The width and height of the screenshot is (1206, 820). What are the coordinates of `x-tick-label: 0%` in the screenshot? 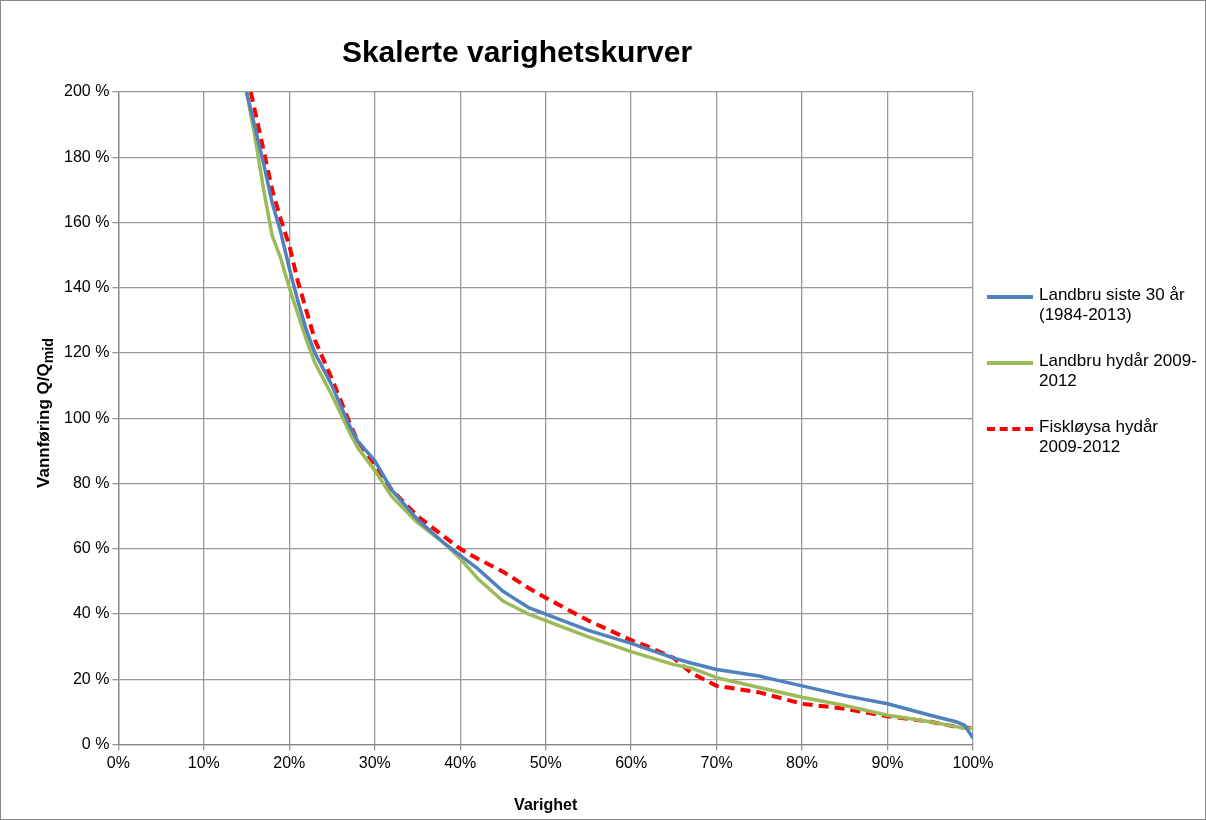 It's located at (118, 762).